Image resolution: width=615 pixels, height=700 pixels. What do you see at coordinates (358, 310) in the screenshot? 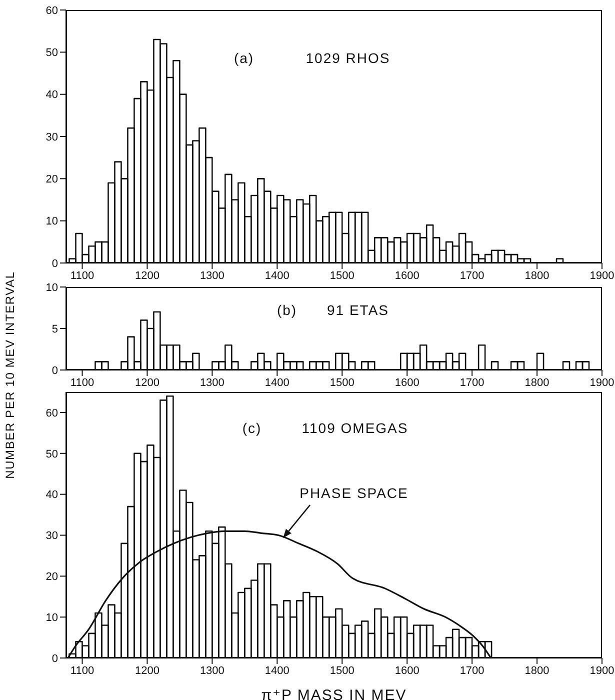
I see `annotation: 91 ETAS` at bounding box center [358, 310].